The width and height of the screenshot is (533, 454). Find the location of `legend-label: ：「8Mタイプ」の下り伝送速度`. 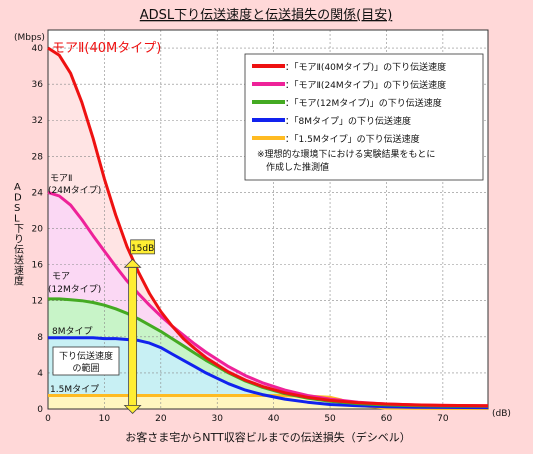

legend-label: ：「8Mタイプ」の下り伝送速度 is located at coordinates (348, 121).